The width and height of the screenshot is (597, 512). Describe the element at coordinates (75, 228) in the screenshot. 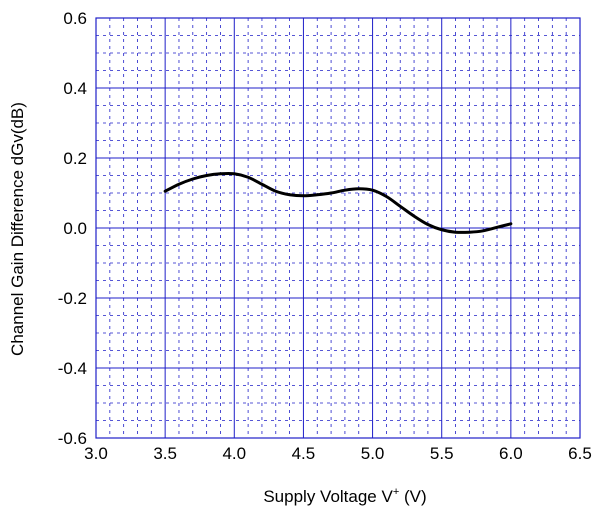

I see `y-tick-label: 0.0` at that location.